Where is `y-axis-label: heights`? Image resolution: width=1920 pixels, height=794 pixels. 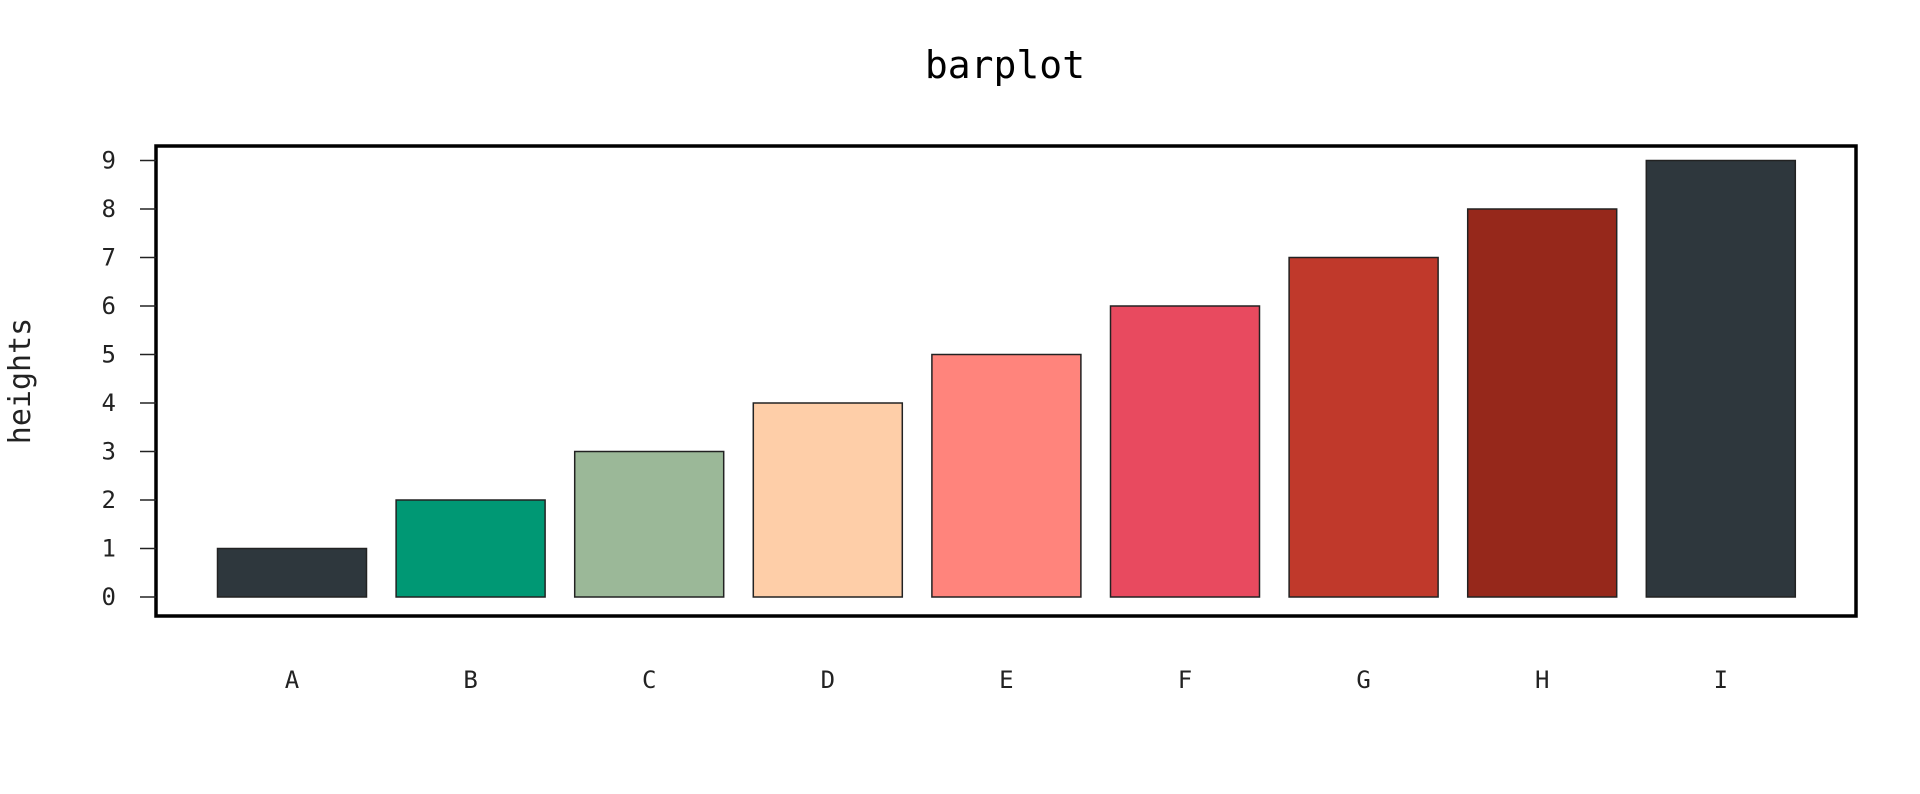
y-axis-label: heights is located at coordinates (20, 381).